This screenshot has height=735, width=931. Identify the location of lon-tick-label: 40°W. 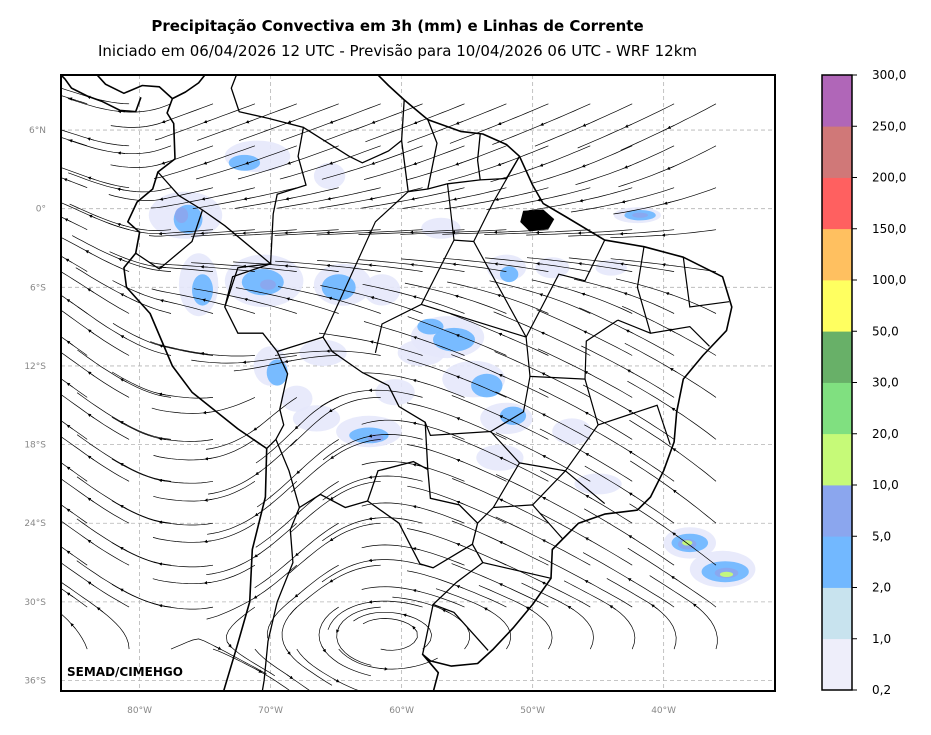
(663, 711).